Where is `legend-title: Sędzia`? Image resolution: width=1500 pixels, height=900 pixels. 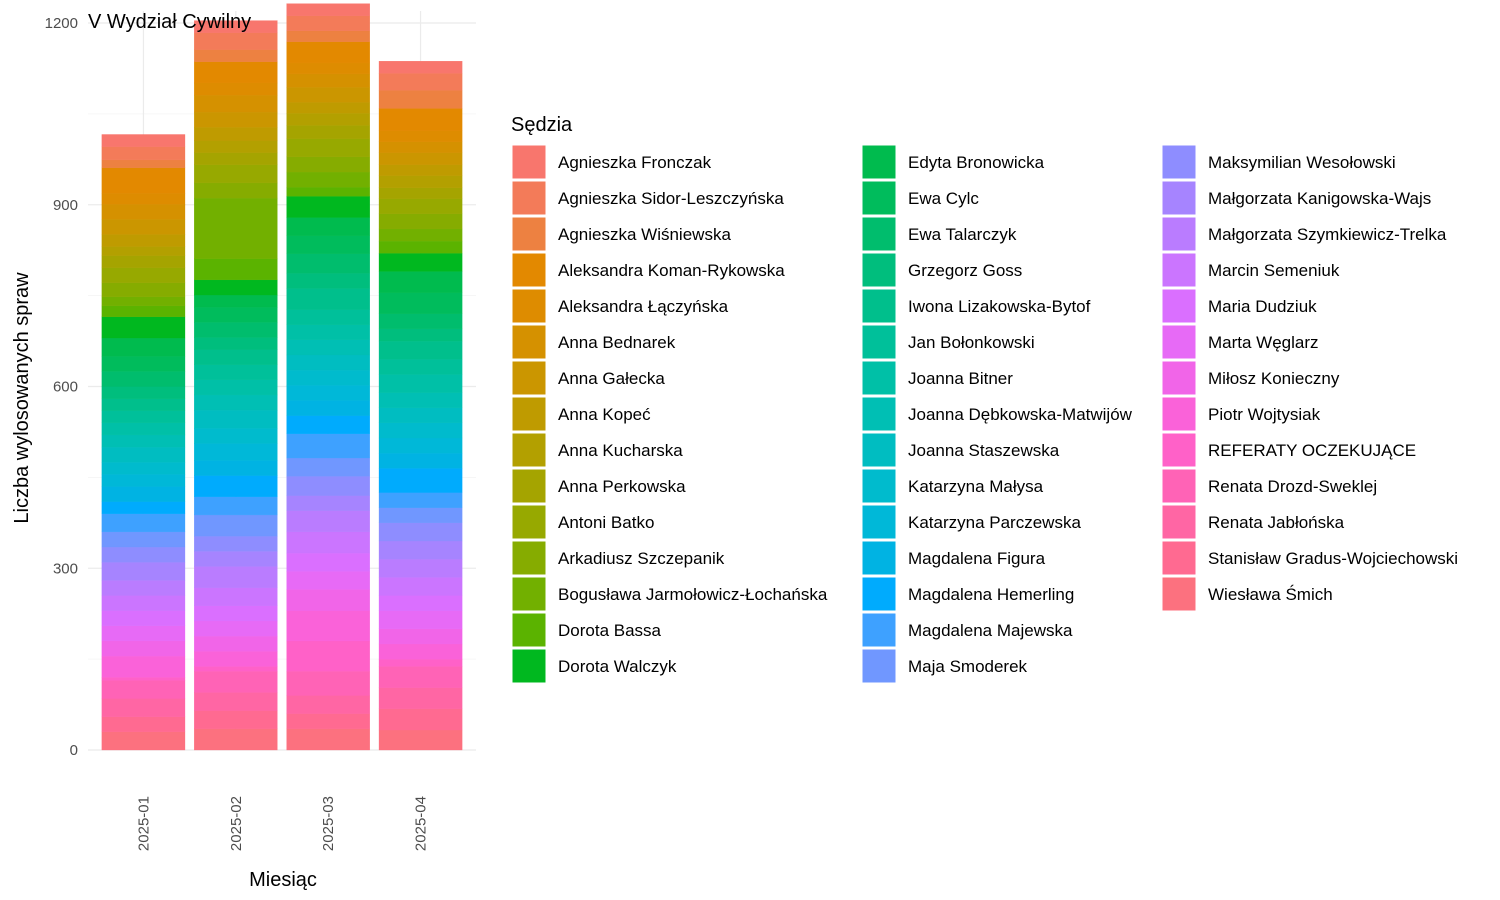 legend-title: Sędzia is located at coordinates (542, 125).